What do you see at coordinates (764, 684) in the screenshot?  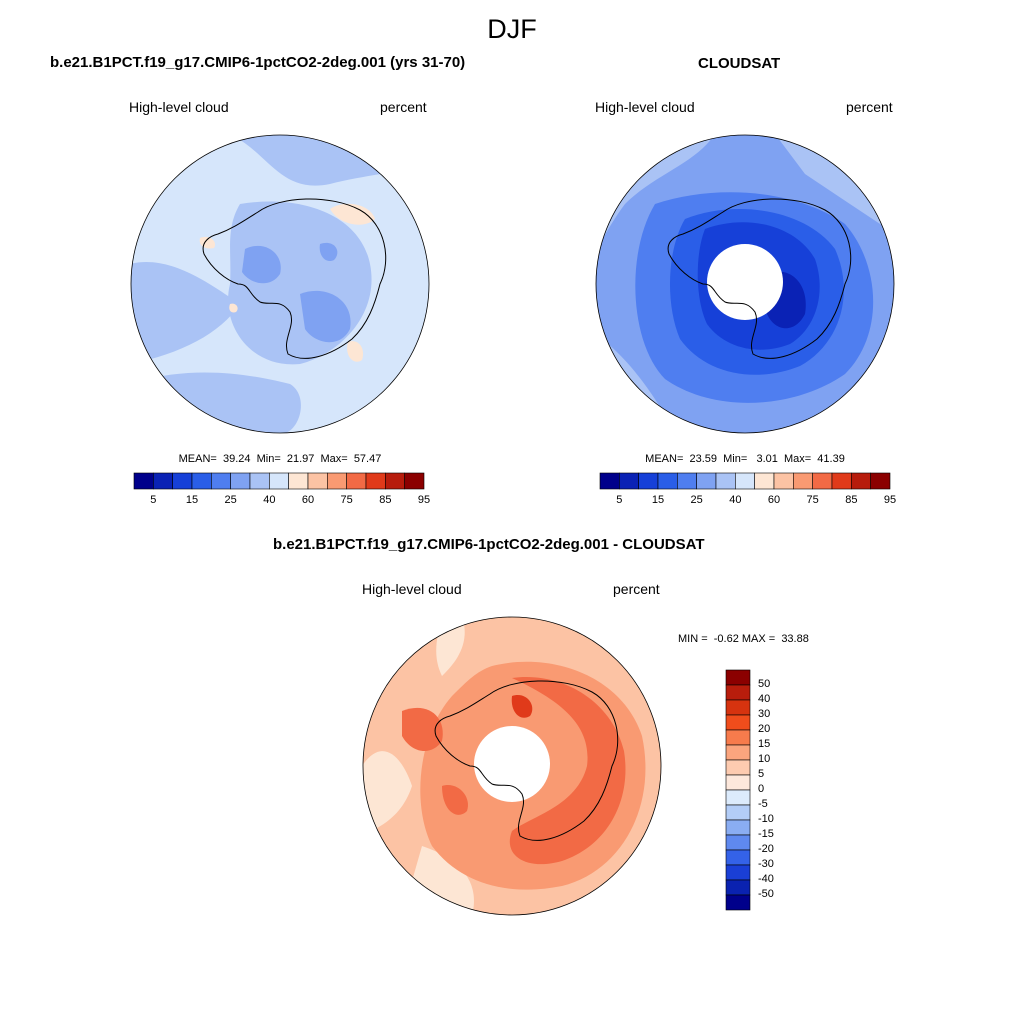 I see `colorbar-tick-label: 50` at bounding box center [764, 684].